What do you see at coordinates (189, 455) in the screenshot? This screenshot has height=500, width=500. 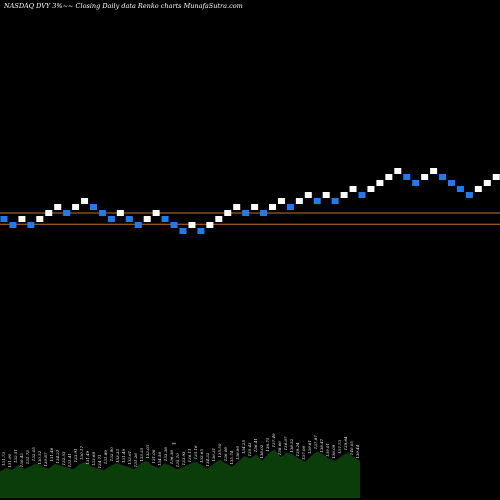 I see `volume-price-label: 136.11` at bounding box center [189, 455].